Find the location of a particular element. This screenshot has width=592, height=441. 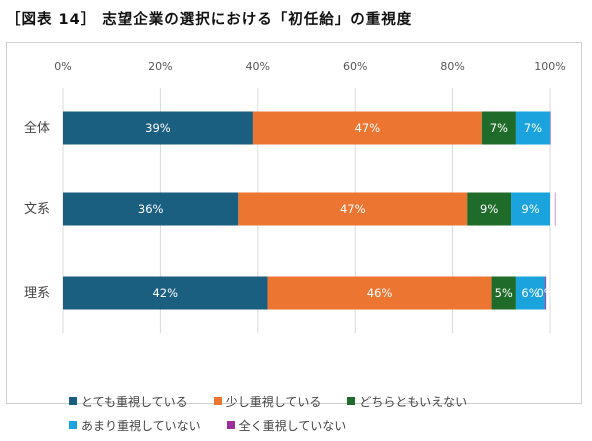

legend-row: とても重視している 少し重視している どちらともいえない is located at coordinates (299, 401).